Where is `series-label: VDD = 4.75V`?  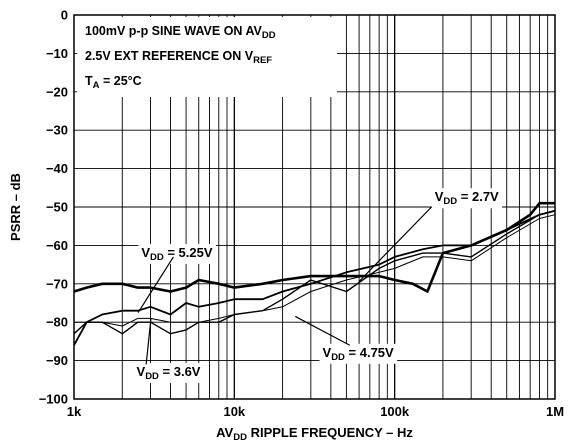 series-label: VDD = 4.75V is located at coordinates (359, 354).